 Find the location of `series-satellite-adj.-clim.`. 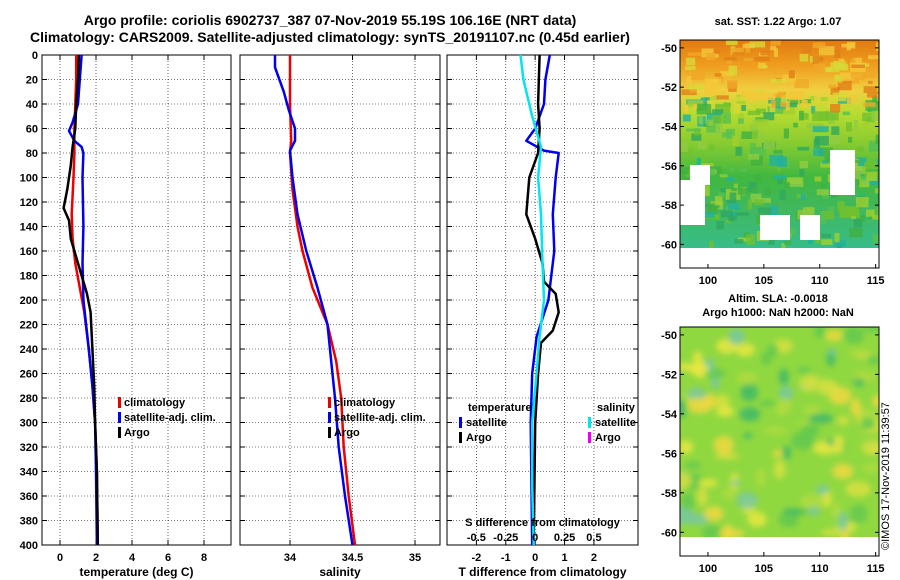

series-satellite-adj.-clim. is located at coordinates (313, 300).